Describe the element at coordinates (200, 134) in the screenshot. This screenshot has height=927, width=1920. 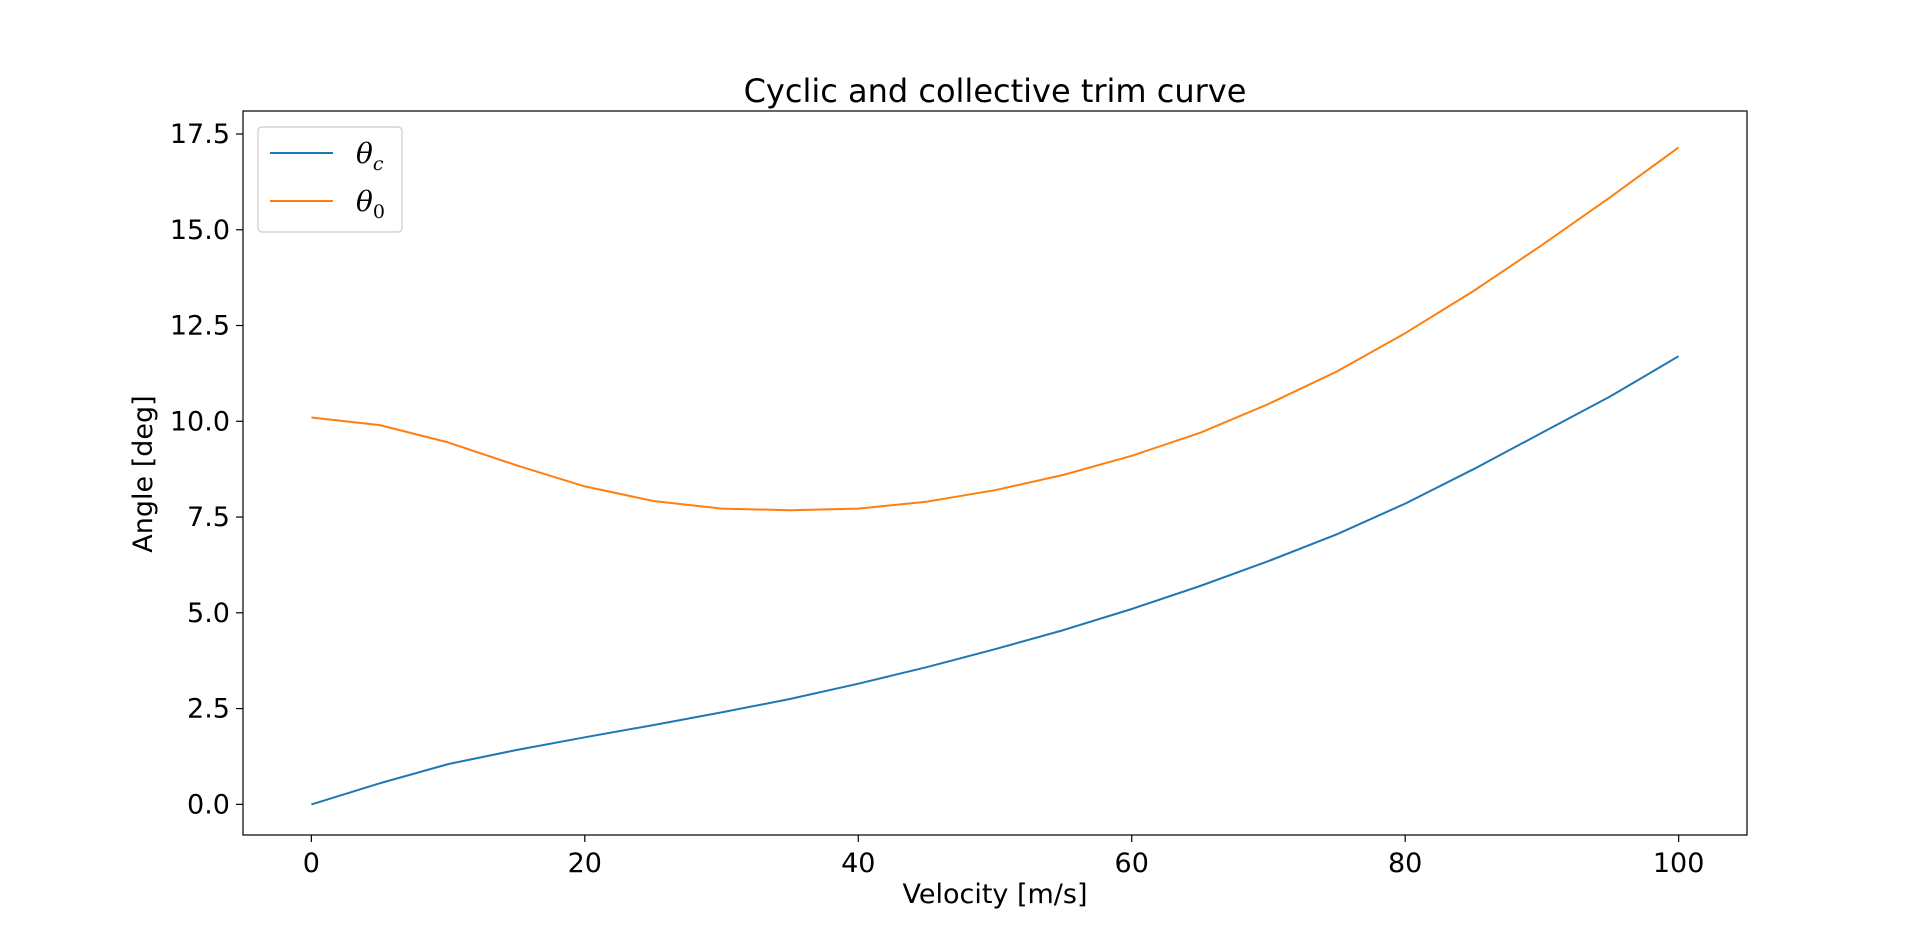
I see `y-tick-label: 17.5` at that location.